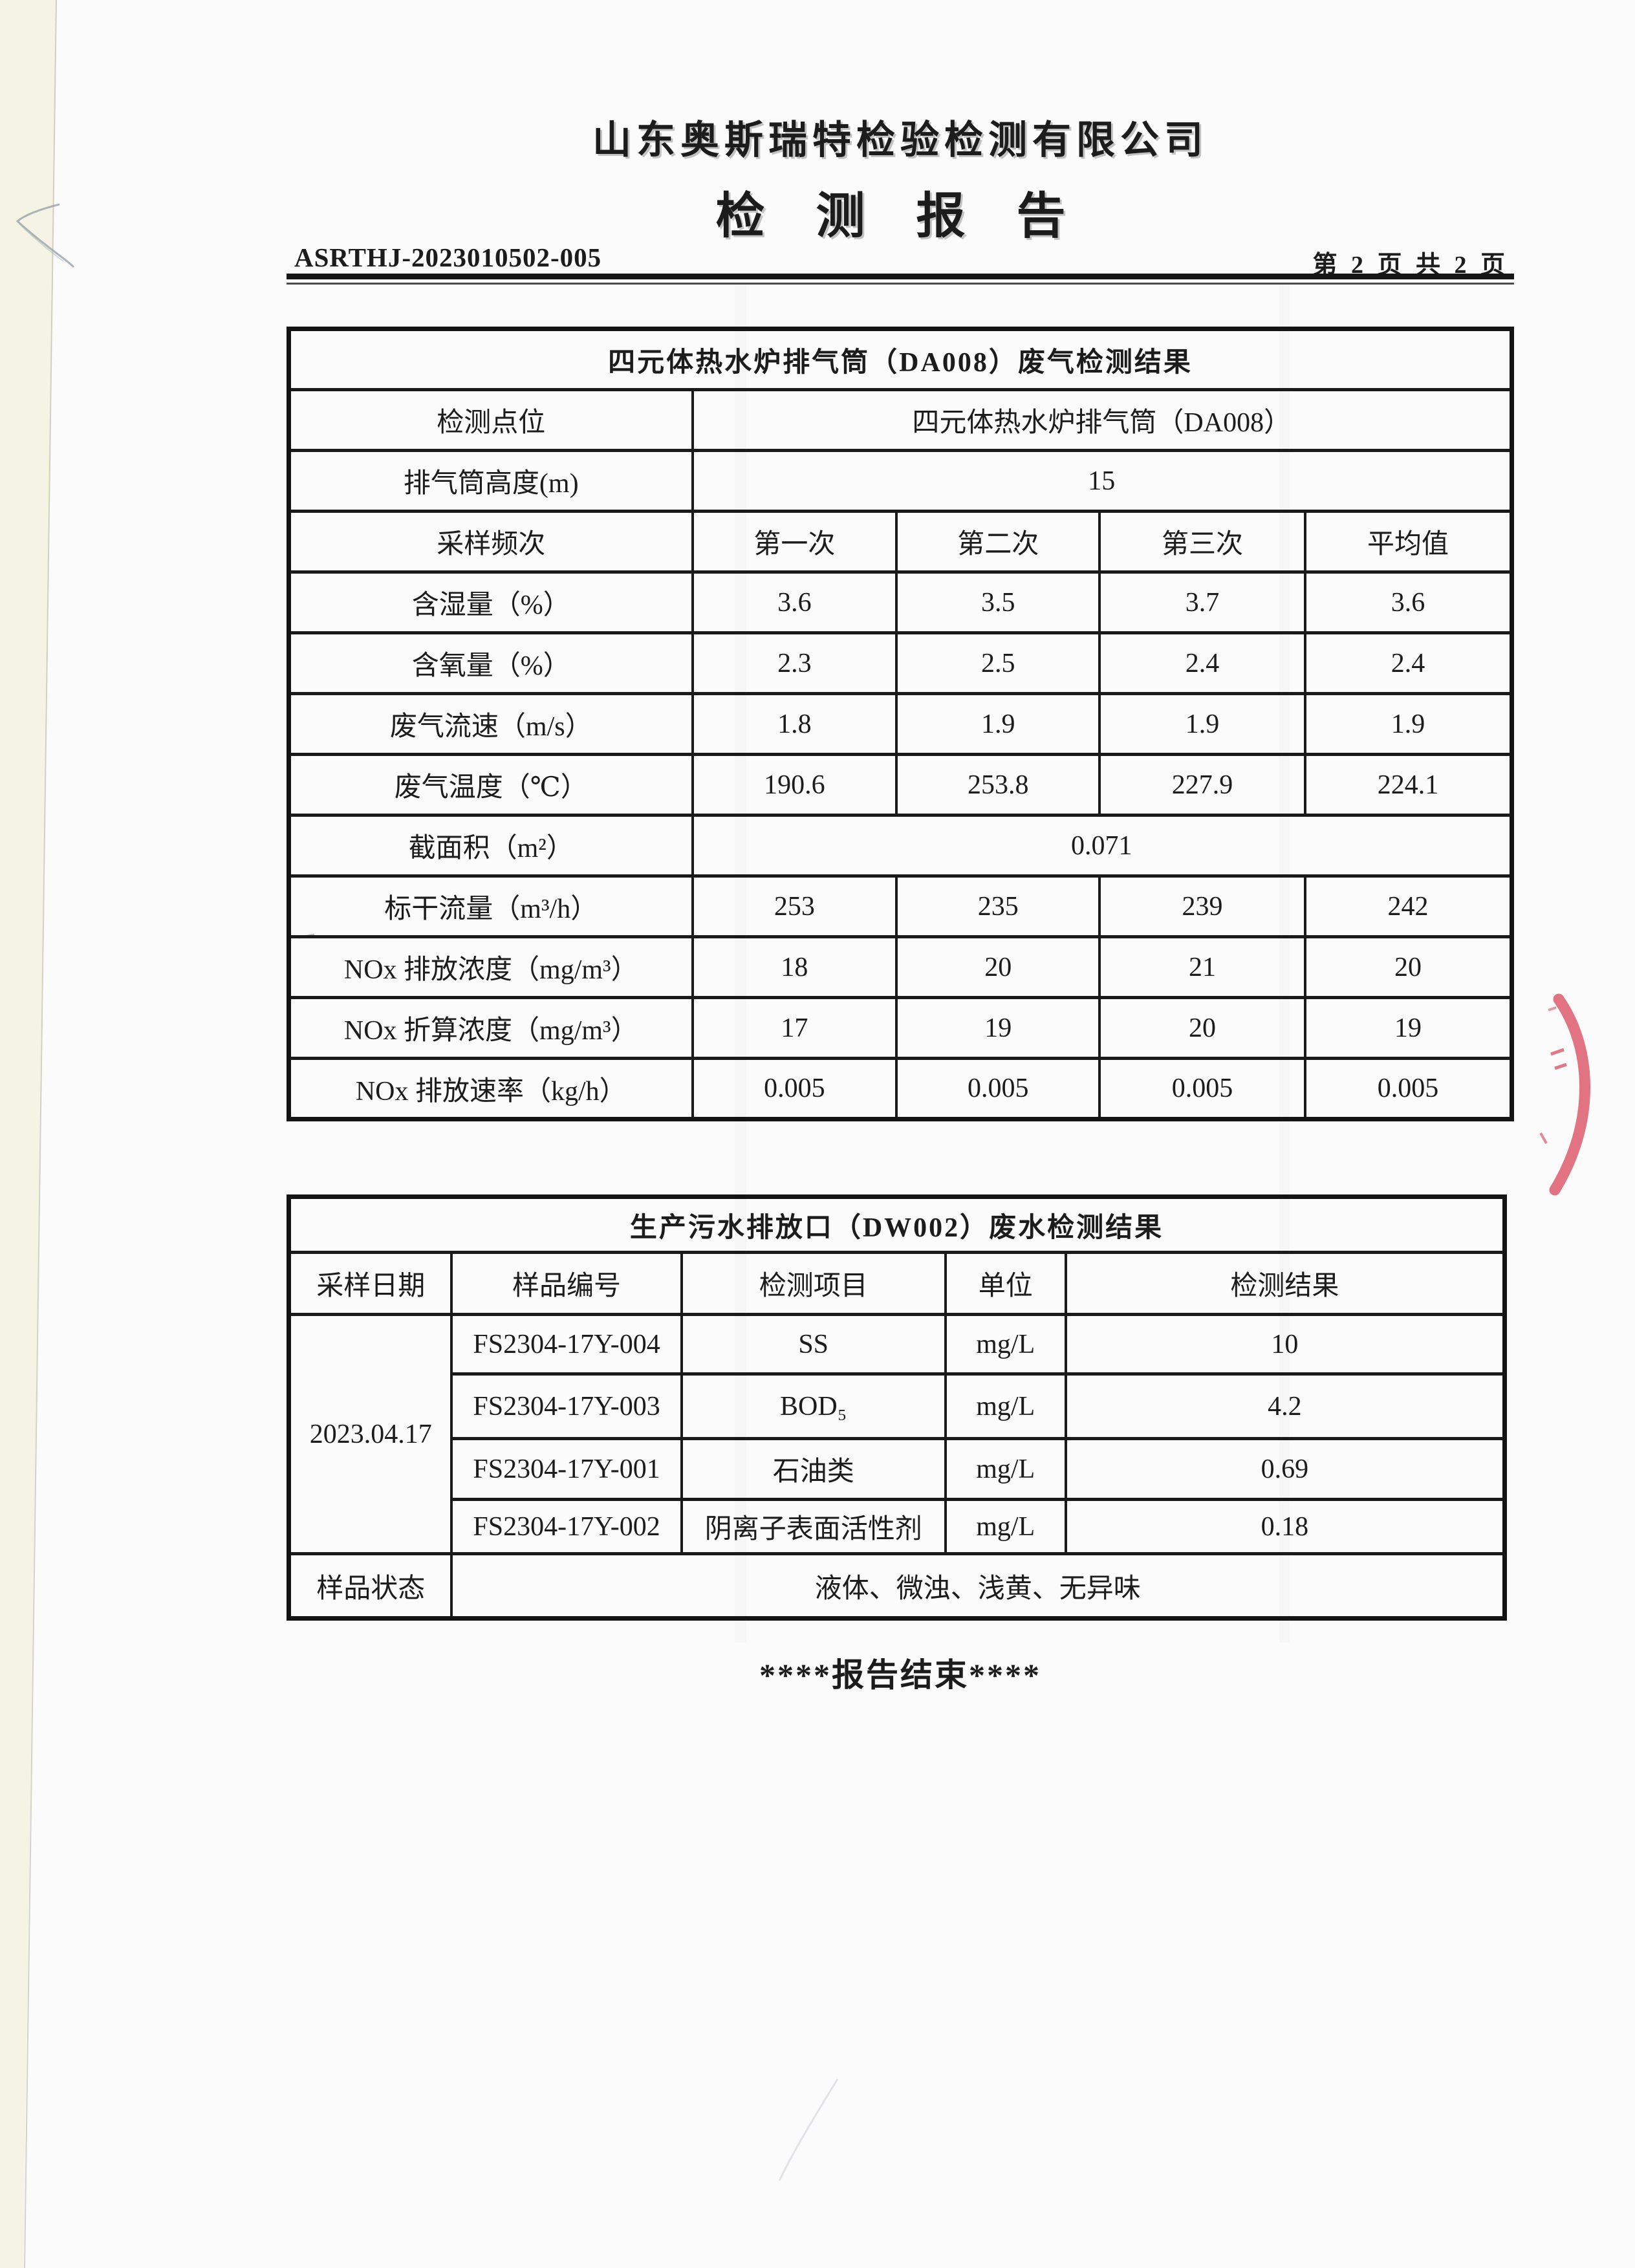  I want to click on pencil-arrow-mark, so click(45, 235).